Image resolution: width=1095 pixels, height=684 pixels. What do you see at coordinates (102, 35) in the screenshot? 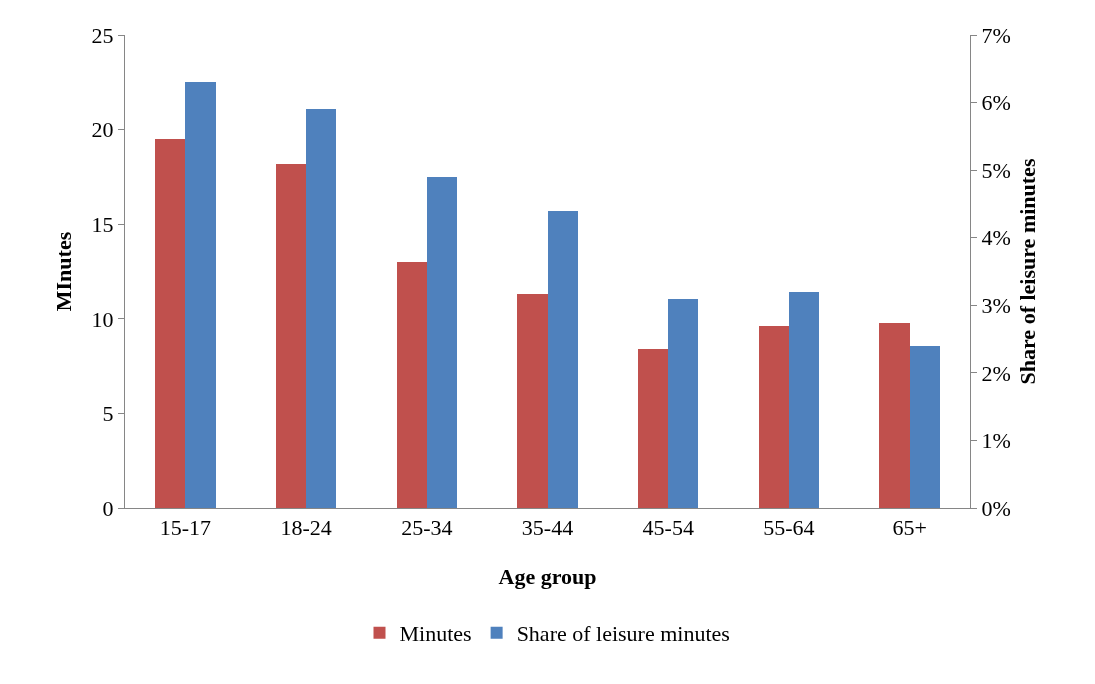
I see `y-tick-label: 25` at bounding box center [102, 35].